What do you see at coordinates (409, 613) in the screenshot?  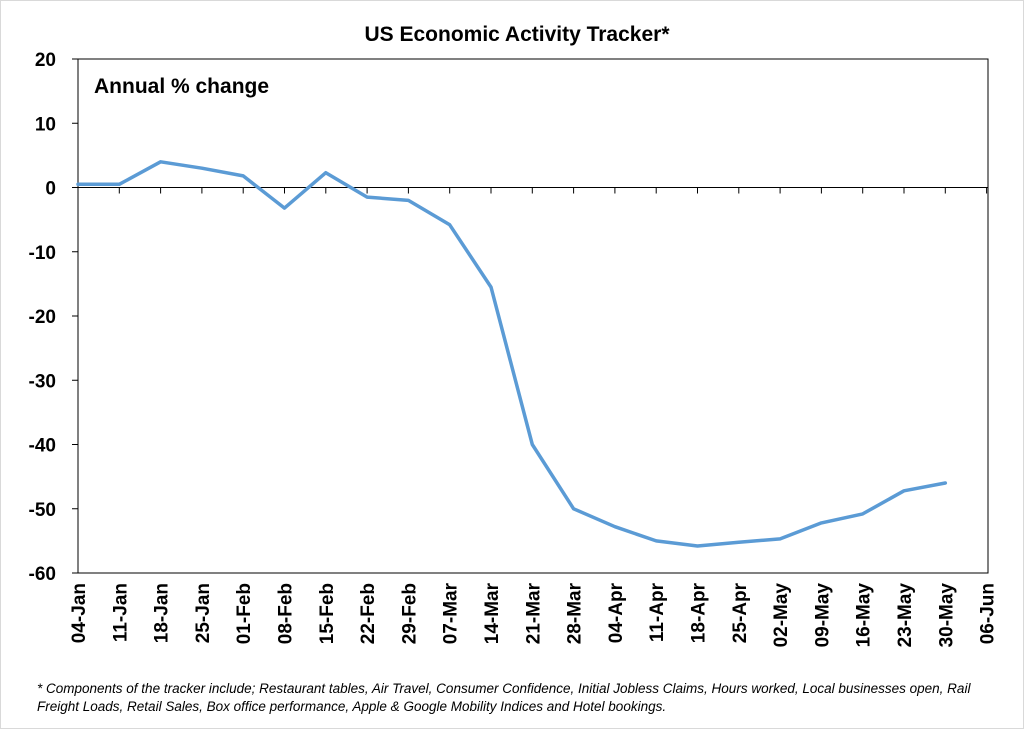 I see `x-tick-label: 29-Feb` at bounding box center [409, 613].